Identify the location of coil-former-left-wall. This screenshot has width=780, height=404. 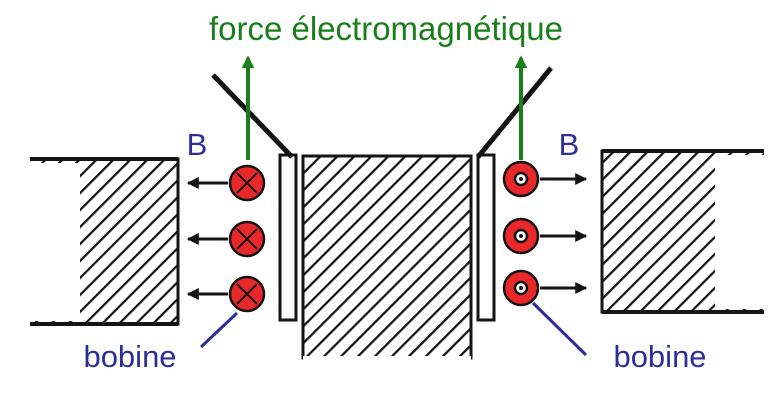
(288, 237).